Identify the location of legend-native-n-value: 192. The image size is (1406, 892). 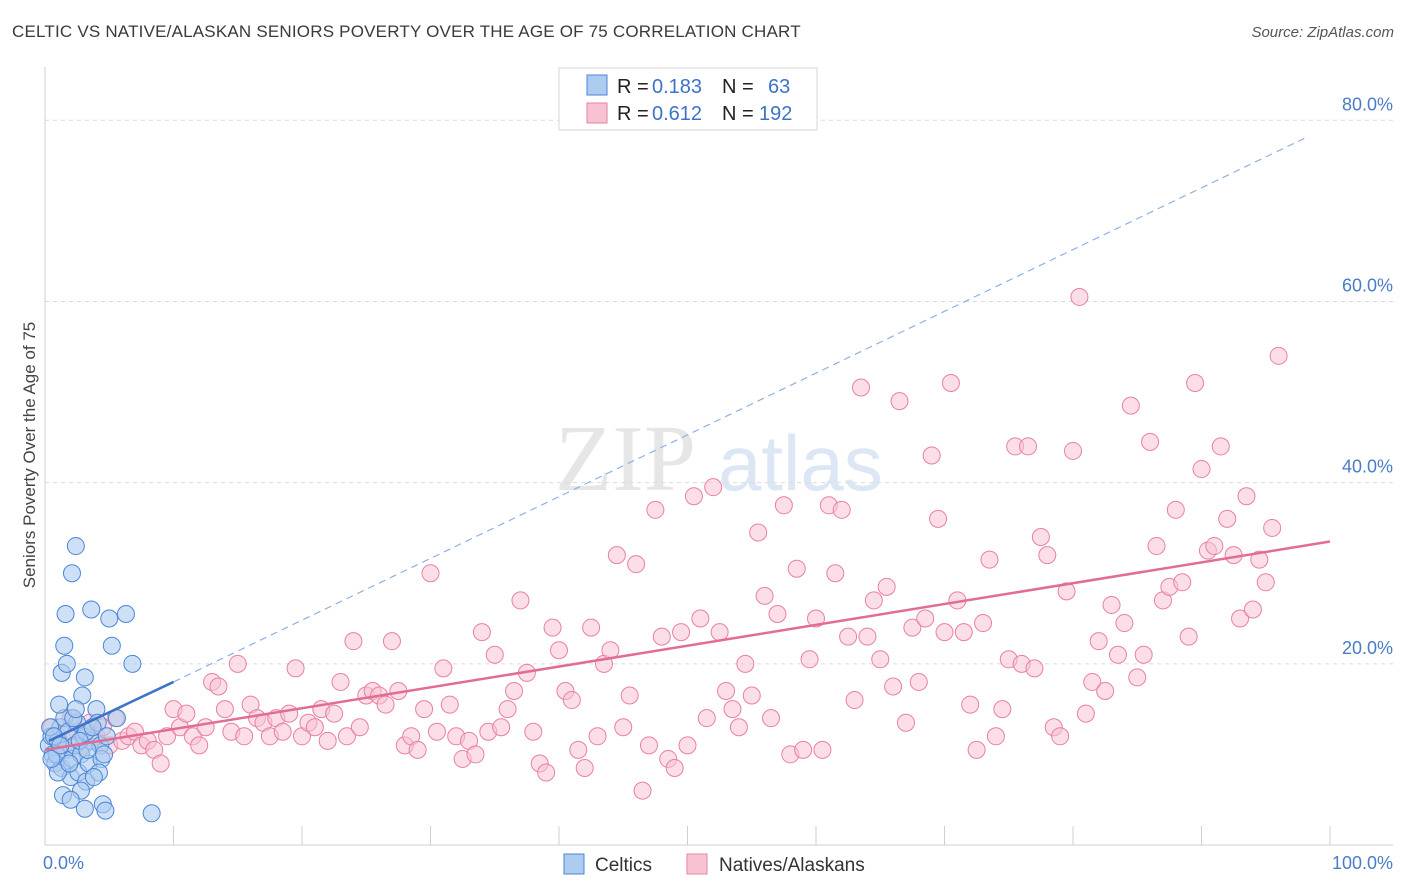
(775, 114).